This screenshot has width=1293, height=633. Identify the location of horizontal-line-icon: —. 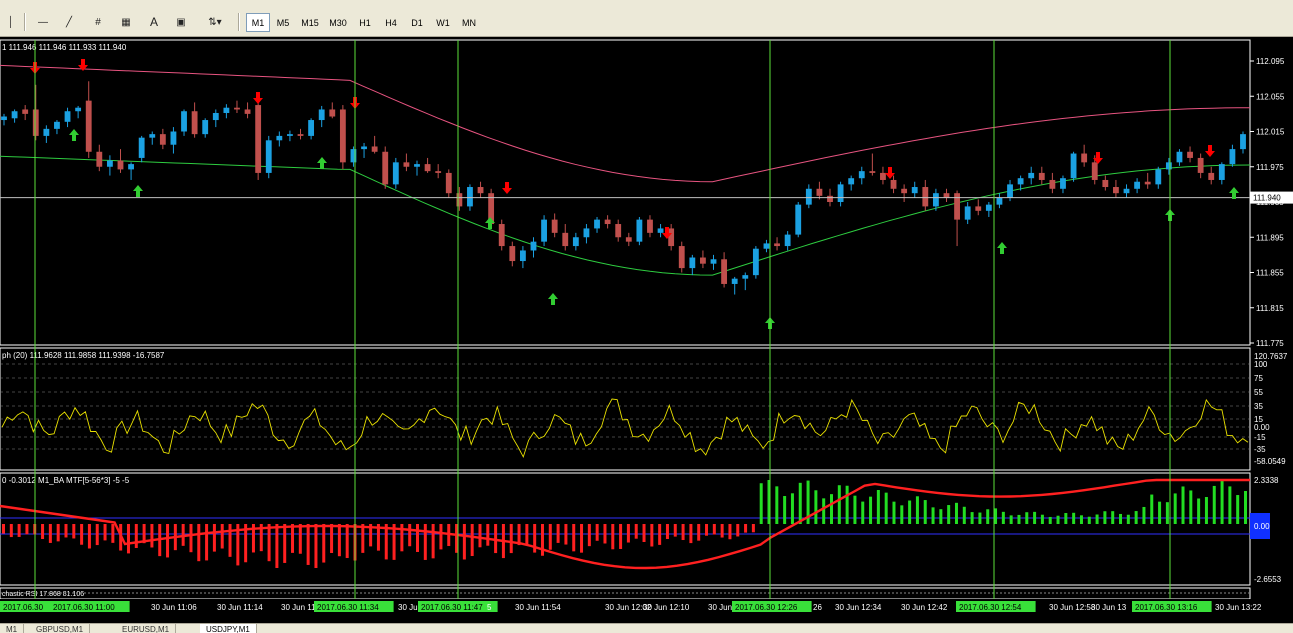
(43, 22).